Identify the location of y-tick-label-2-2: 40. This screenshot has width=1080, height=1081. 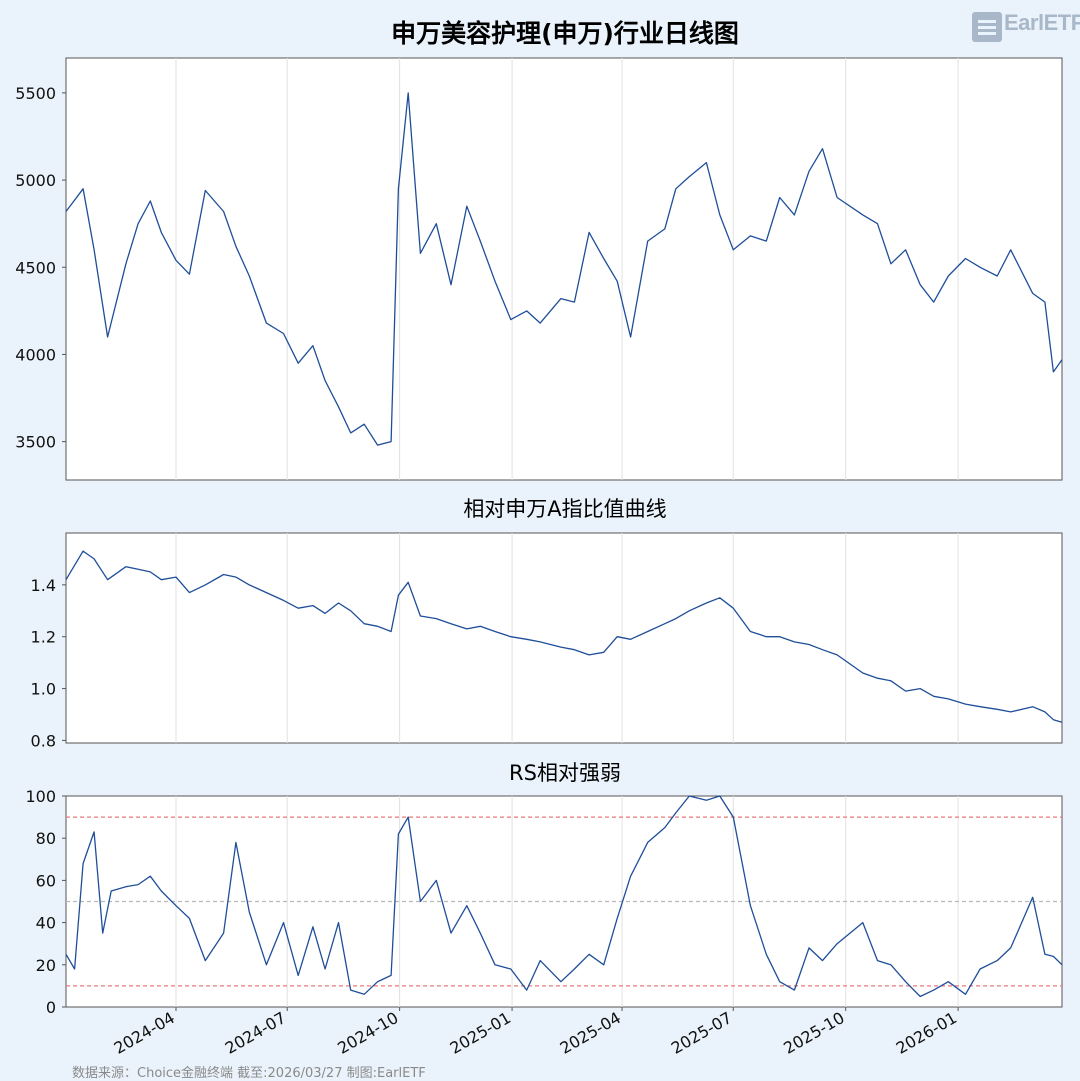
(46, 923).